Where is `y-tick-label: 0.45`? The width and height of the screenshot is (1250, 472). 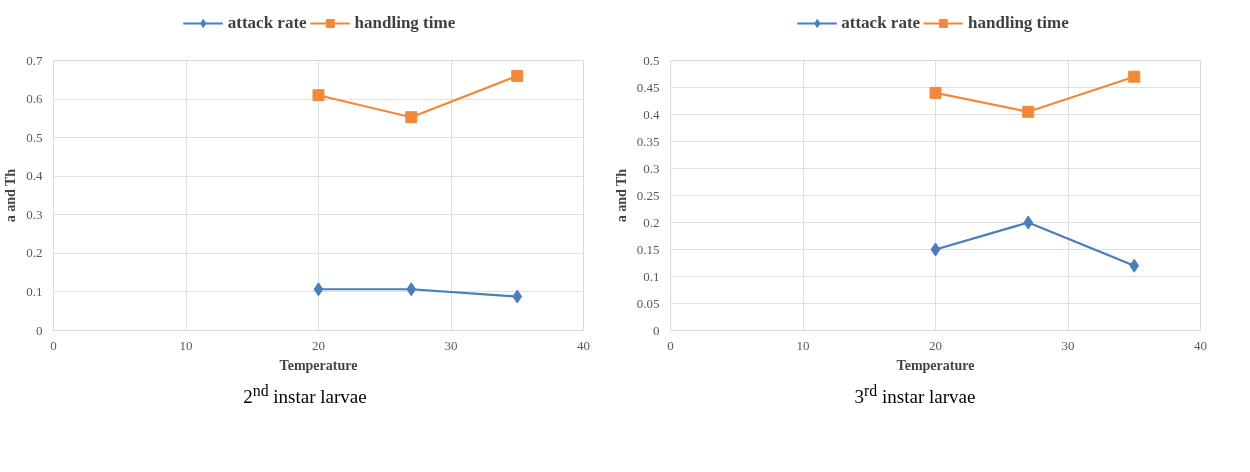 y-tick-label: 0.45 is located at coordinates (648, 87).